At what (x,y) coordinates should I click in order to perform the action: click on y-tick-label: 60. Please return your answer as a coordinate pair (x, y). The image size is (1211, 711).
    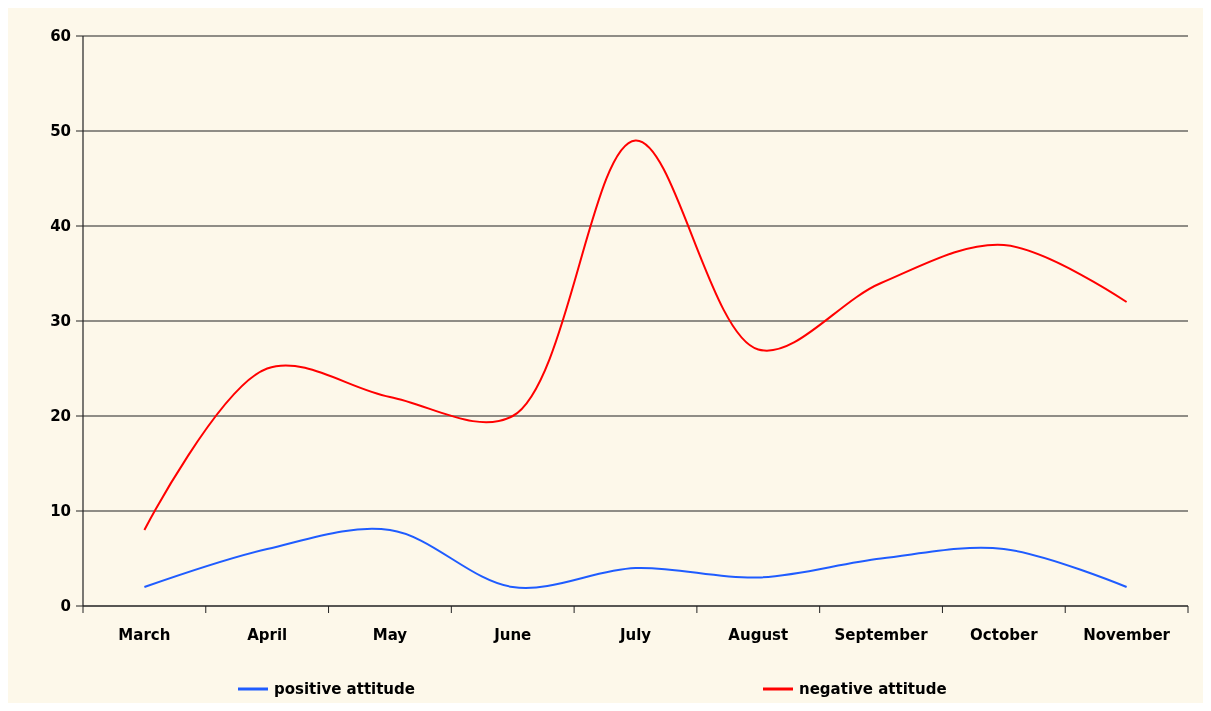
    Looking at the image, I should click on (60, 36).